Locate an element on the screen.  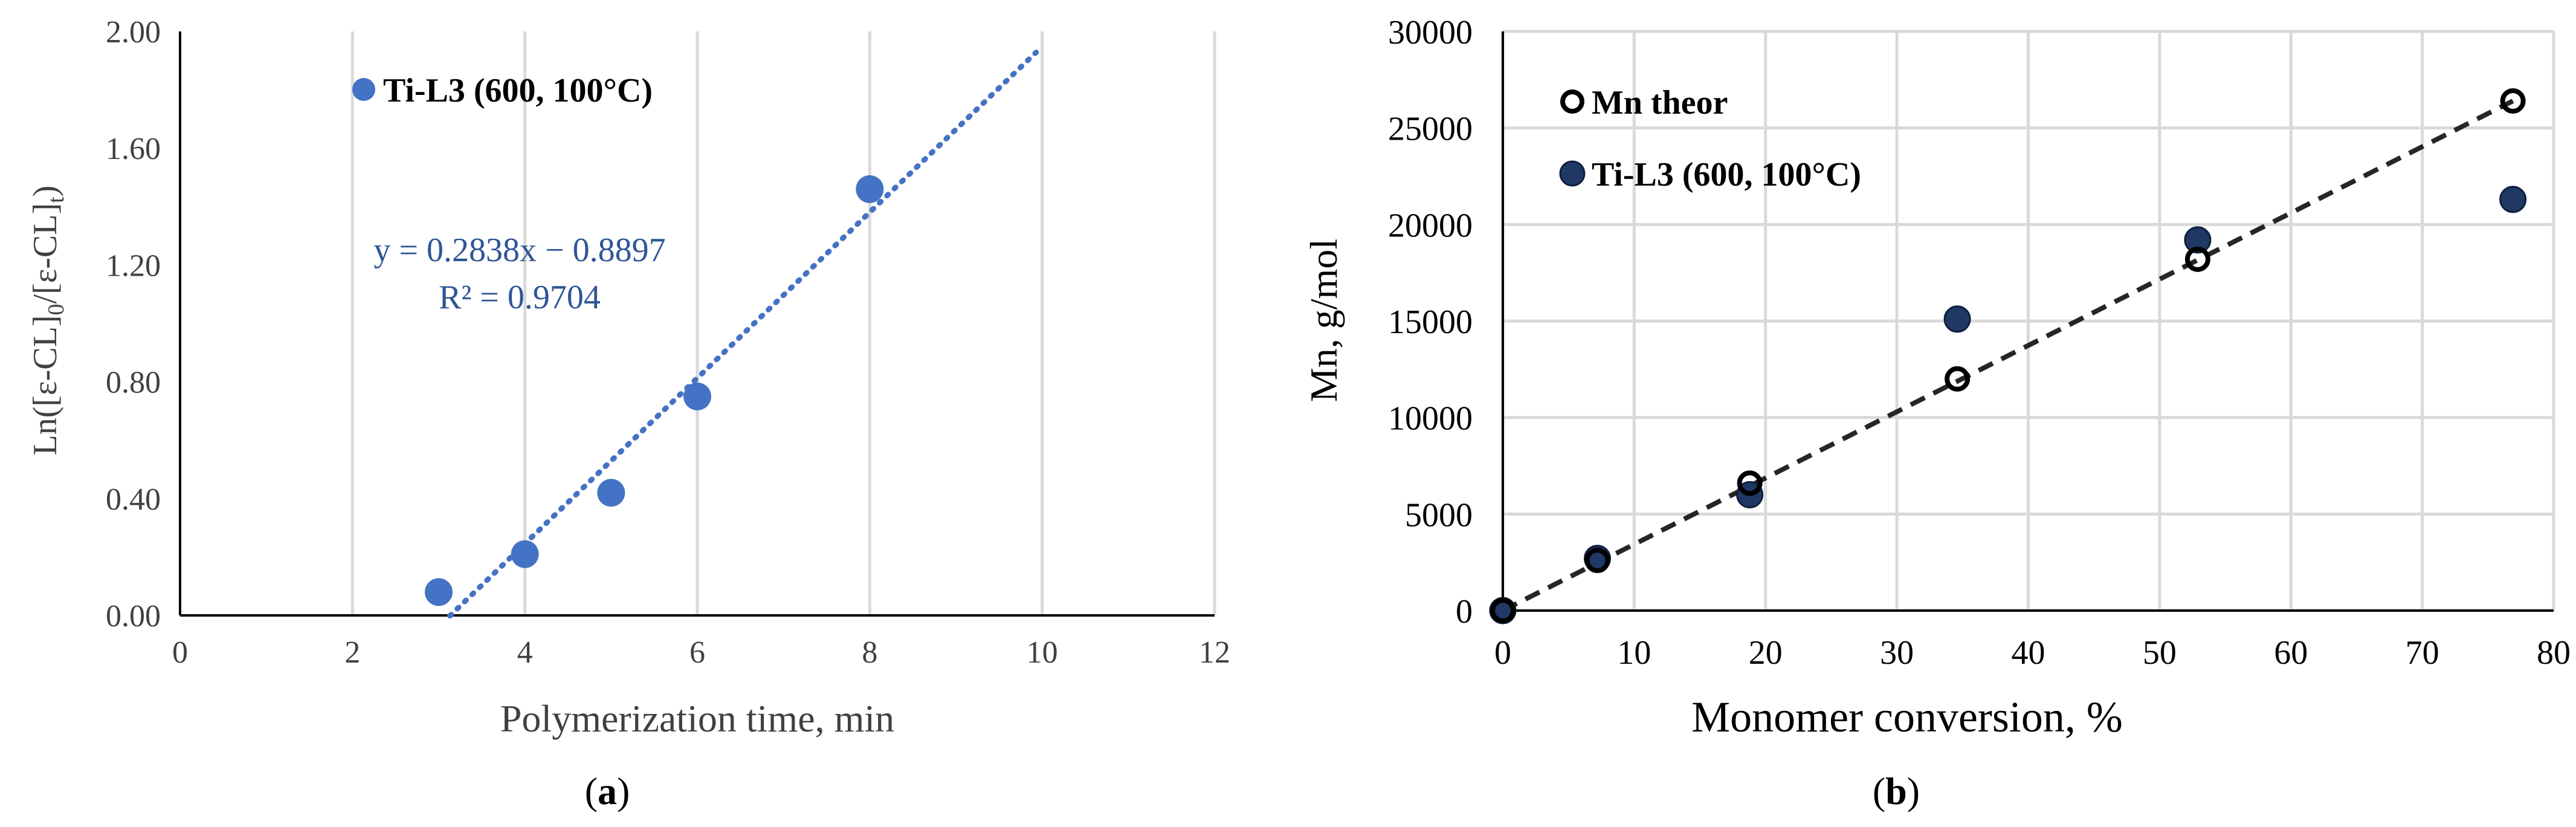
chart-b-legend: Mn theor Ti-L3 (600, 100°C) is located at coordinates (1710, 138).